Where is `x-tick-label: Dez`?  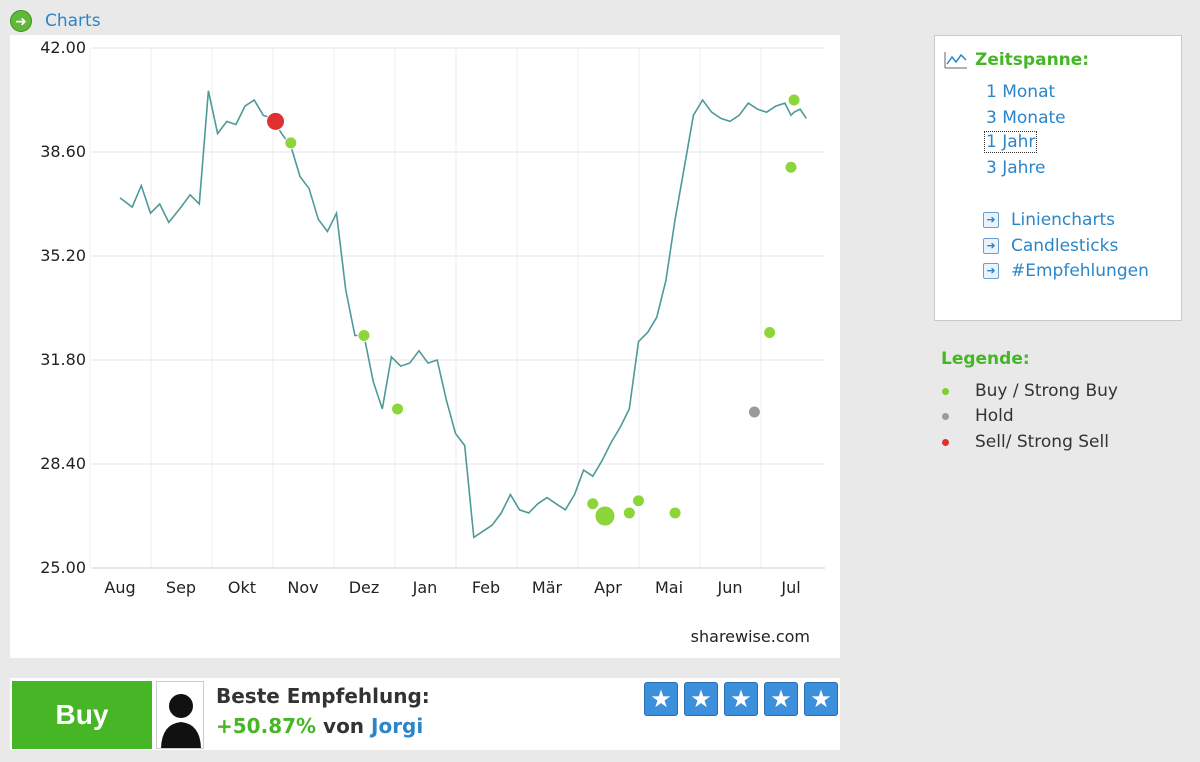 x-tick-label: Dez is located at coordinates (364, 587).